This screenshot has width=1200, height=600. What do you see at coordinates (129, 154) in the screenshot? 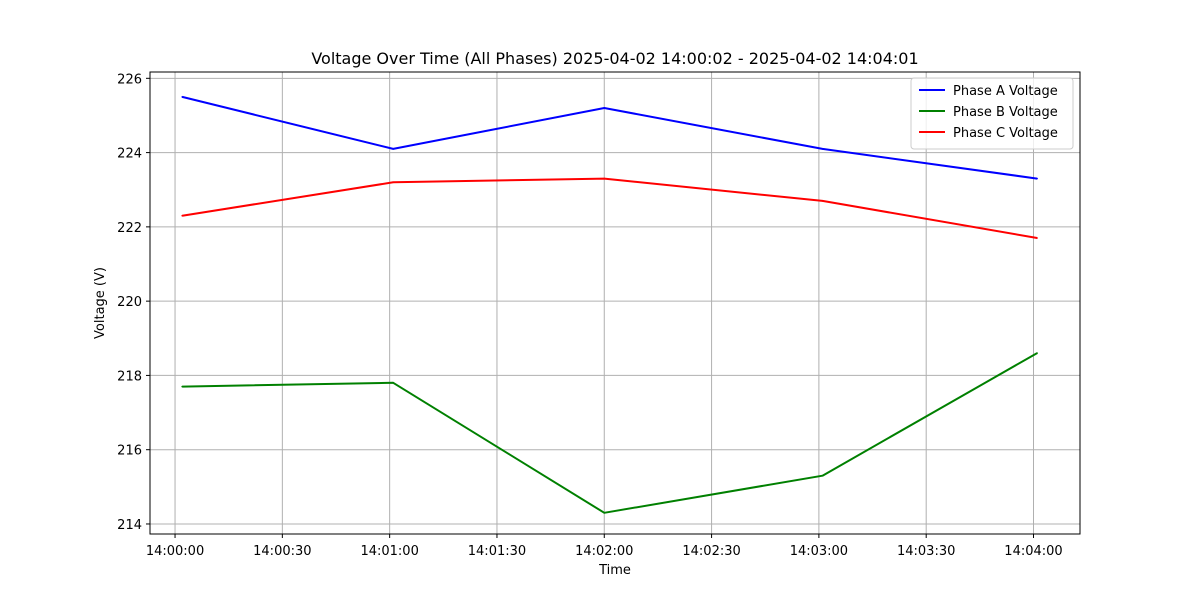
I see `y-tick-label: 224` at bounding box center [129, 154].